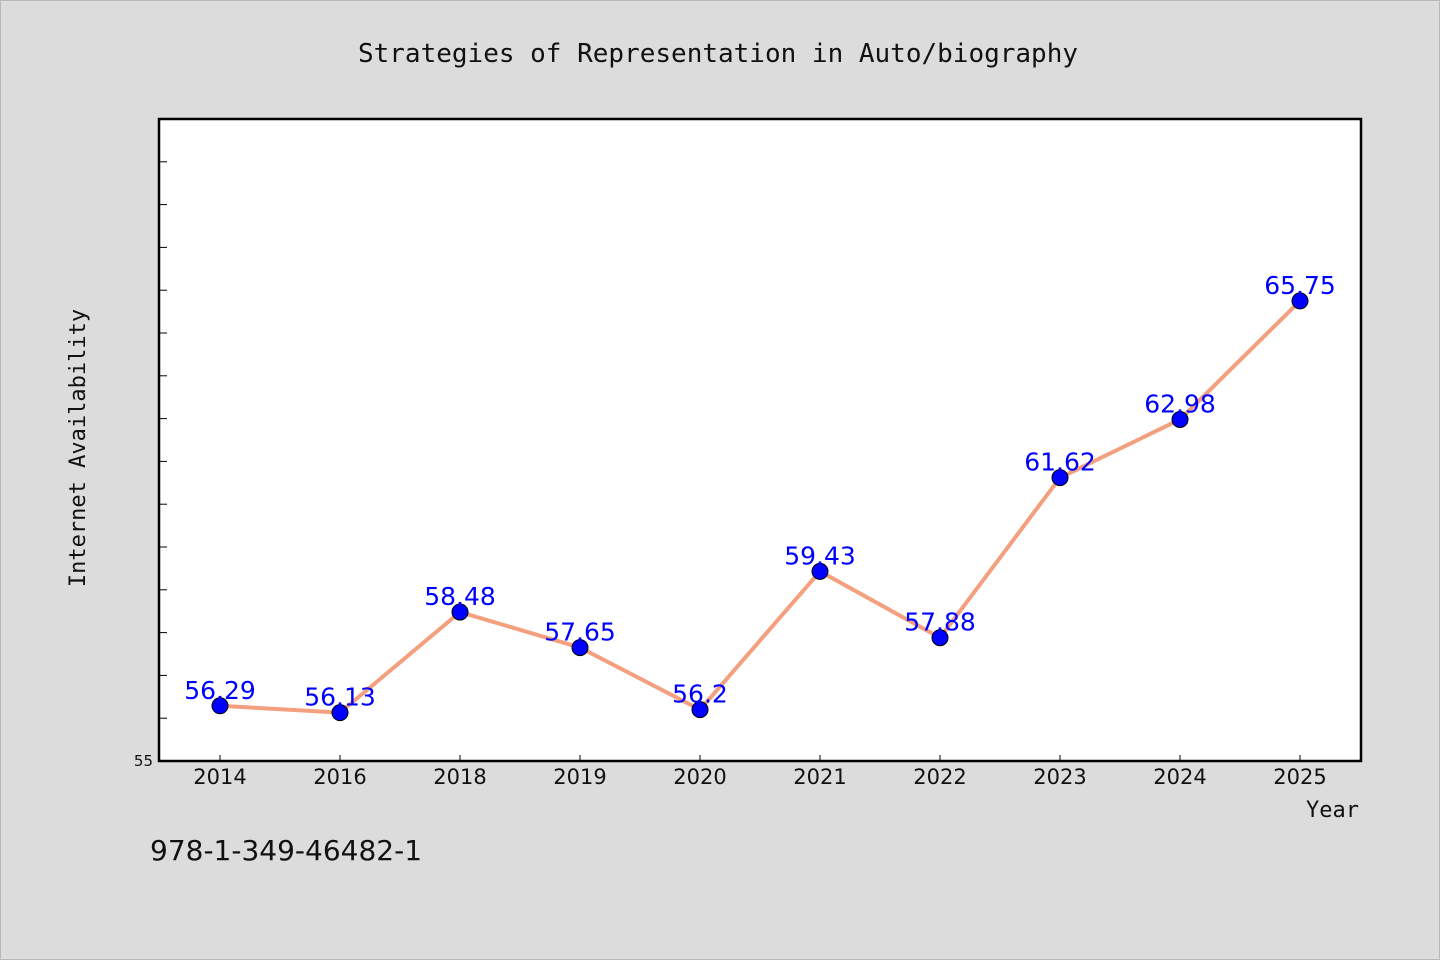 The width and height of the screenshot is (1440, 960). Describe the element at coordinates (699, 777) in the screenshot. I see `x-tick-label: 2020` at that location.